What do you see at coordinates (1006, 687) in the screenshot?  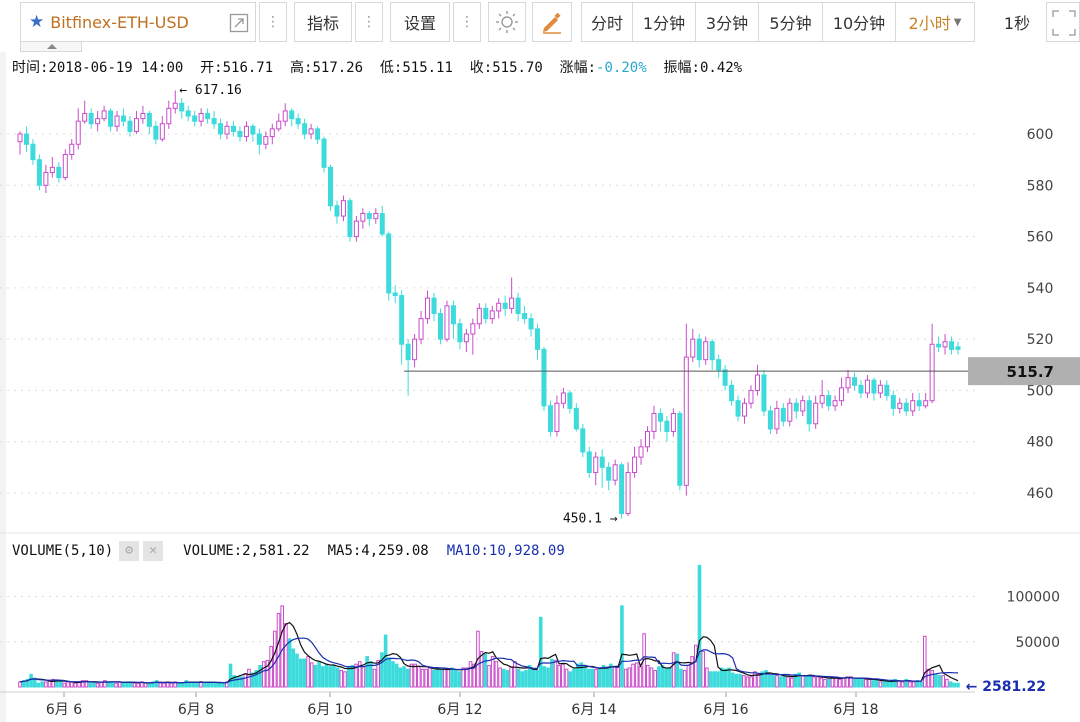 I see `current-volume-label: ← 2581.22` at bounding box center [1006, 687].